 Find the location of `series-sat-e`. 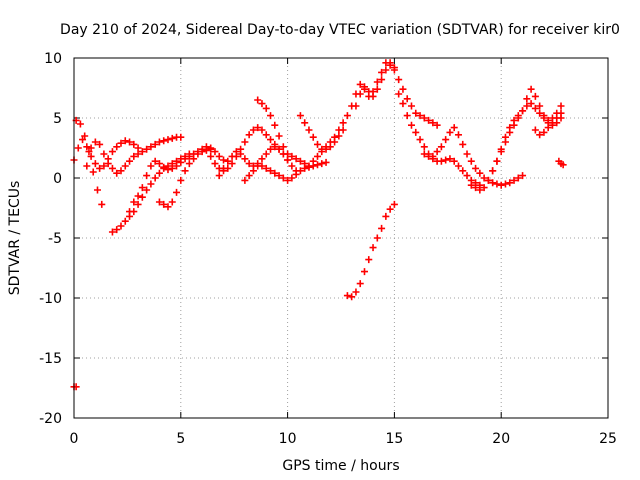

series-sat-e is located at coordinates (177, 179).